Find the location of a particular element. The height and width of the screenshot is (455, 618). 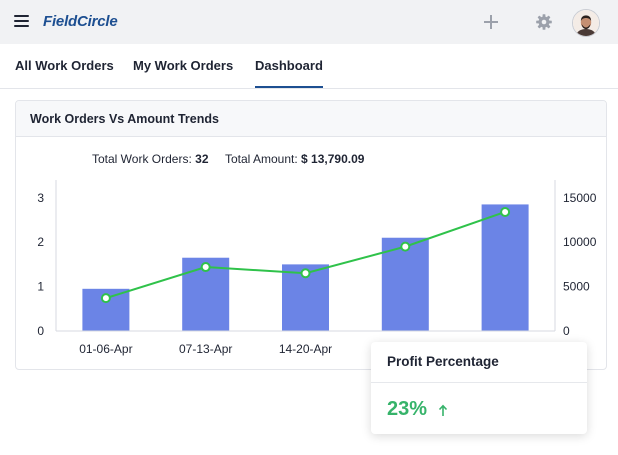

profit-percentage-card: Profit Percentage 23% is located at coordinates (479, 388).